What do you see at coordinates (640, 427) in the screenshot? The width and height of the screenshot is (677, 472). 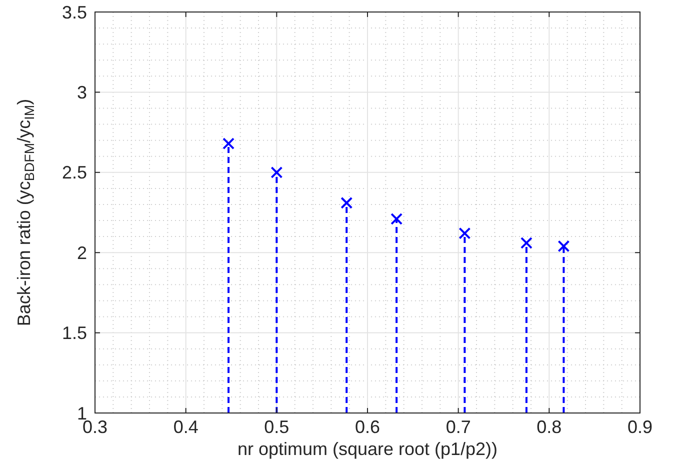 I see `x-tick-label: 0.9` at bounding box center [640, 427].